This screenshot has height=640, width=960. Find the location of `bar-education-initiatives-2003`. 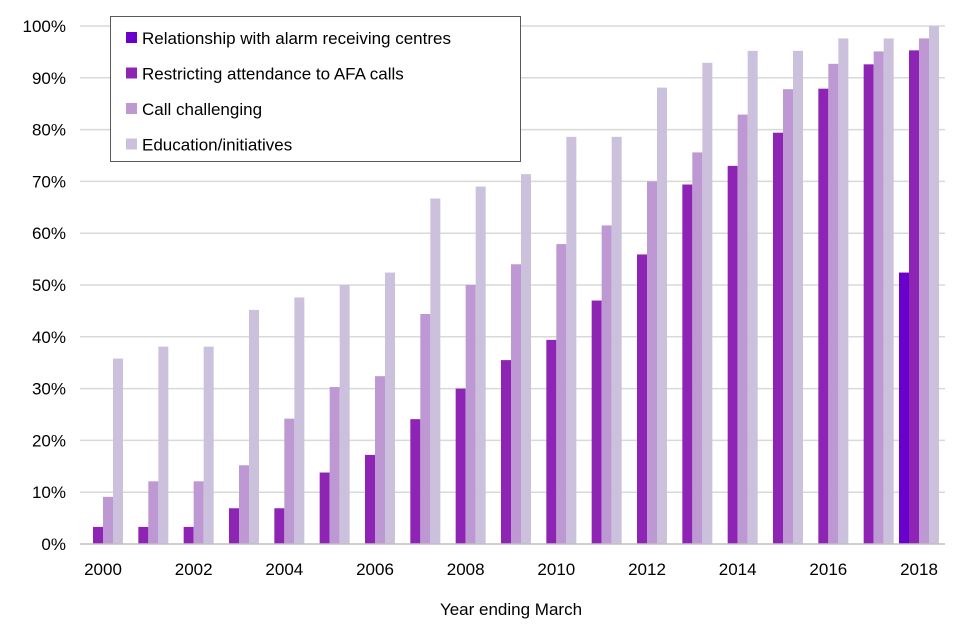

bar-education-initiatives-2003 is located at coordinates (254, 426).